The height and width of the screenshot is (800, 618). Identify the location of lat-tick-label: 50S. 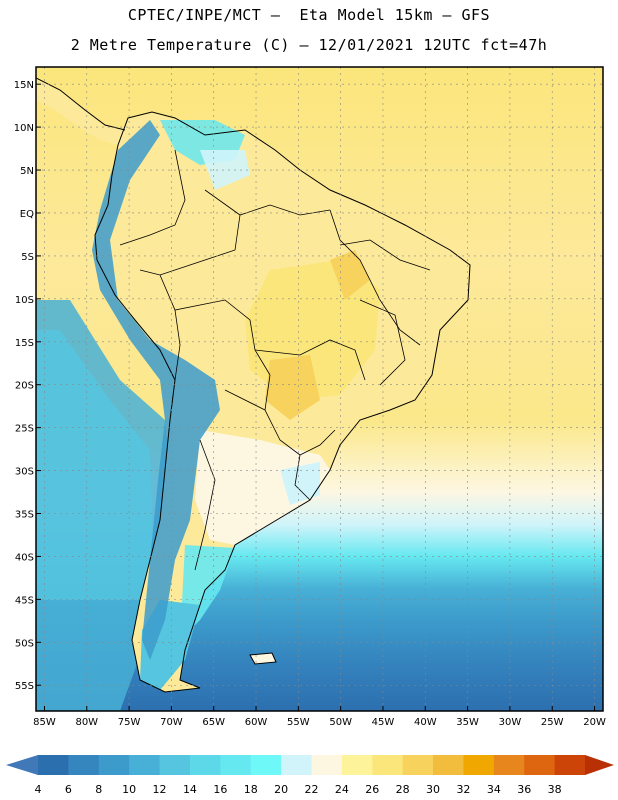
(24, 643).